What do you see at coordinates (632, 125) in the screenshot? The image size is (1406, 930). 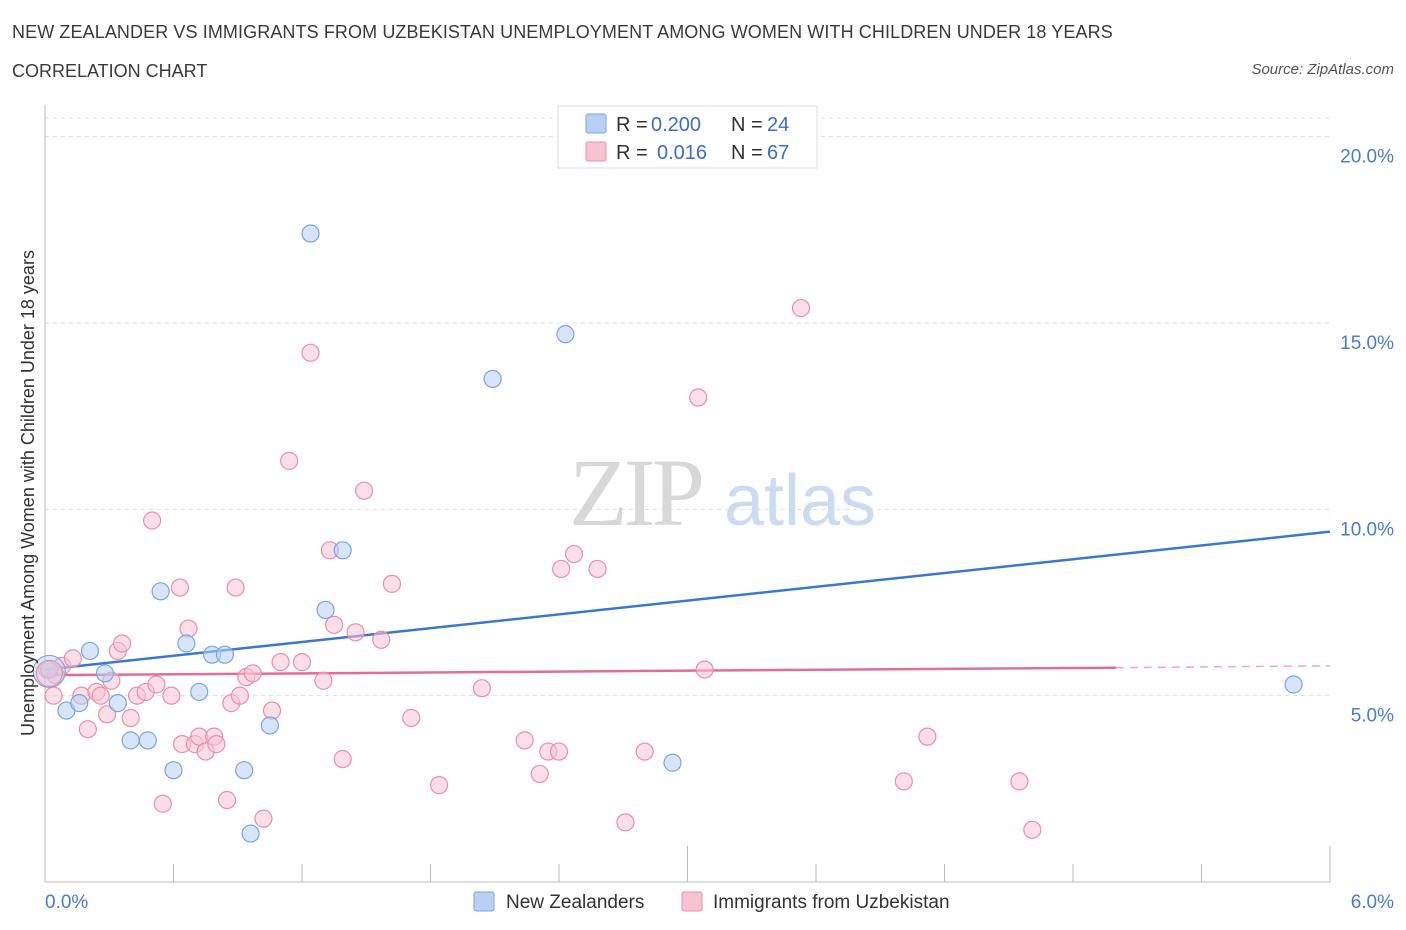 I see `legend-r-label-1: R =` at bounding box center [632, 125].